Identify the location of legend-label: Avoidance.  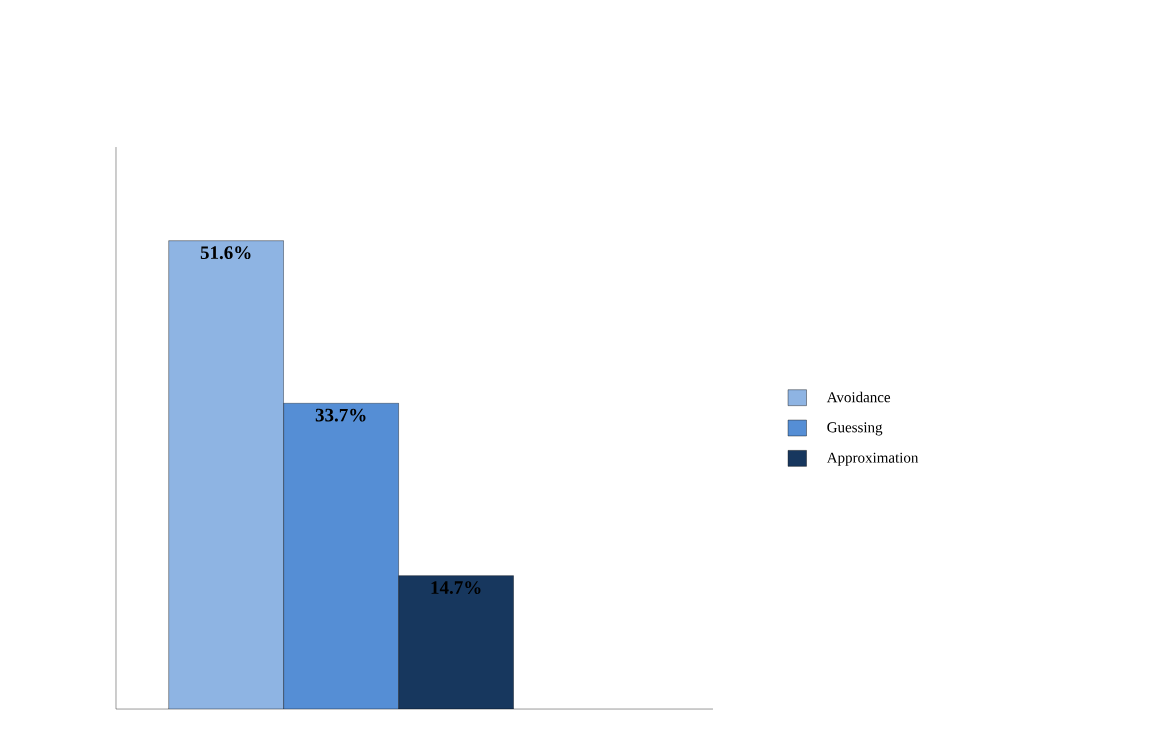
(858, 397).